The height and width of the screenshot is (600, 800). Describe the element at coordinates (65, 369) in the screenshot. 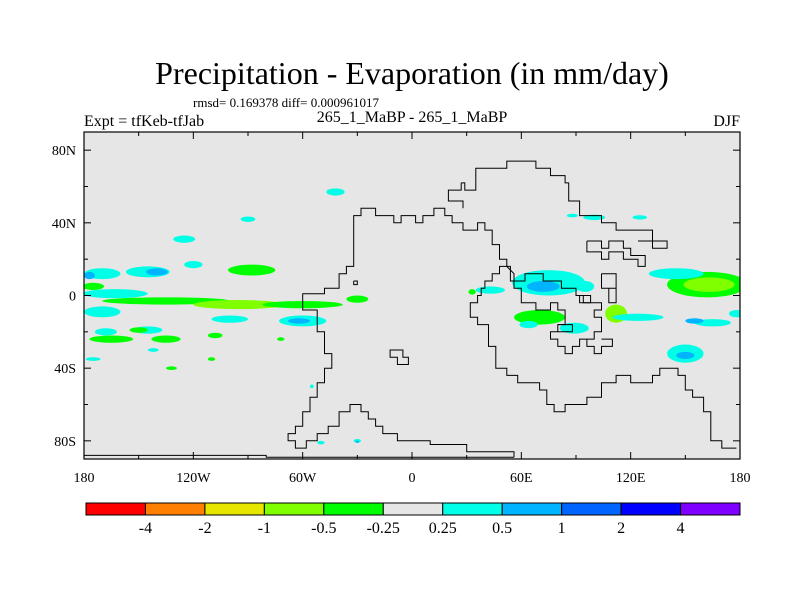

I see `y-tick-label: 40S` at that location.